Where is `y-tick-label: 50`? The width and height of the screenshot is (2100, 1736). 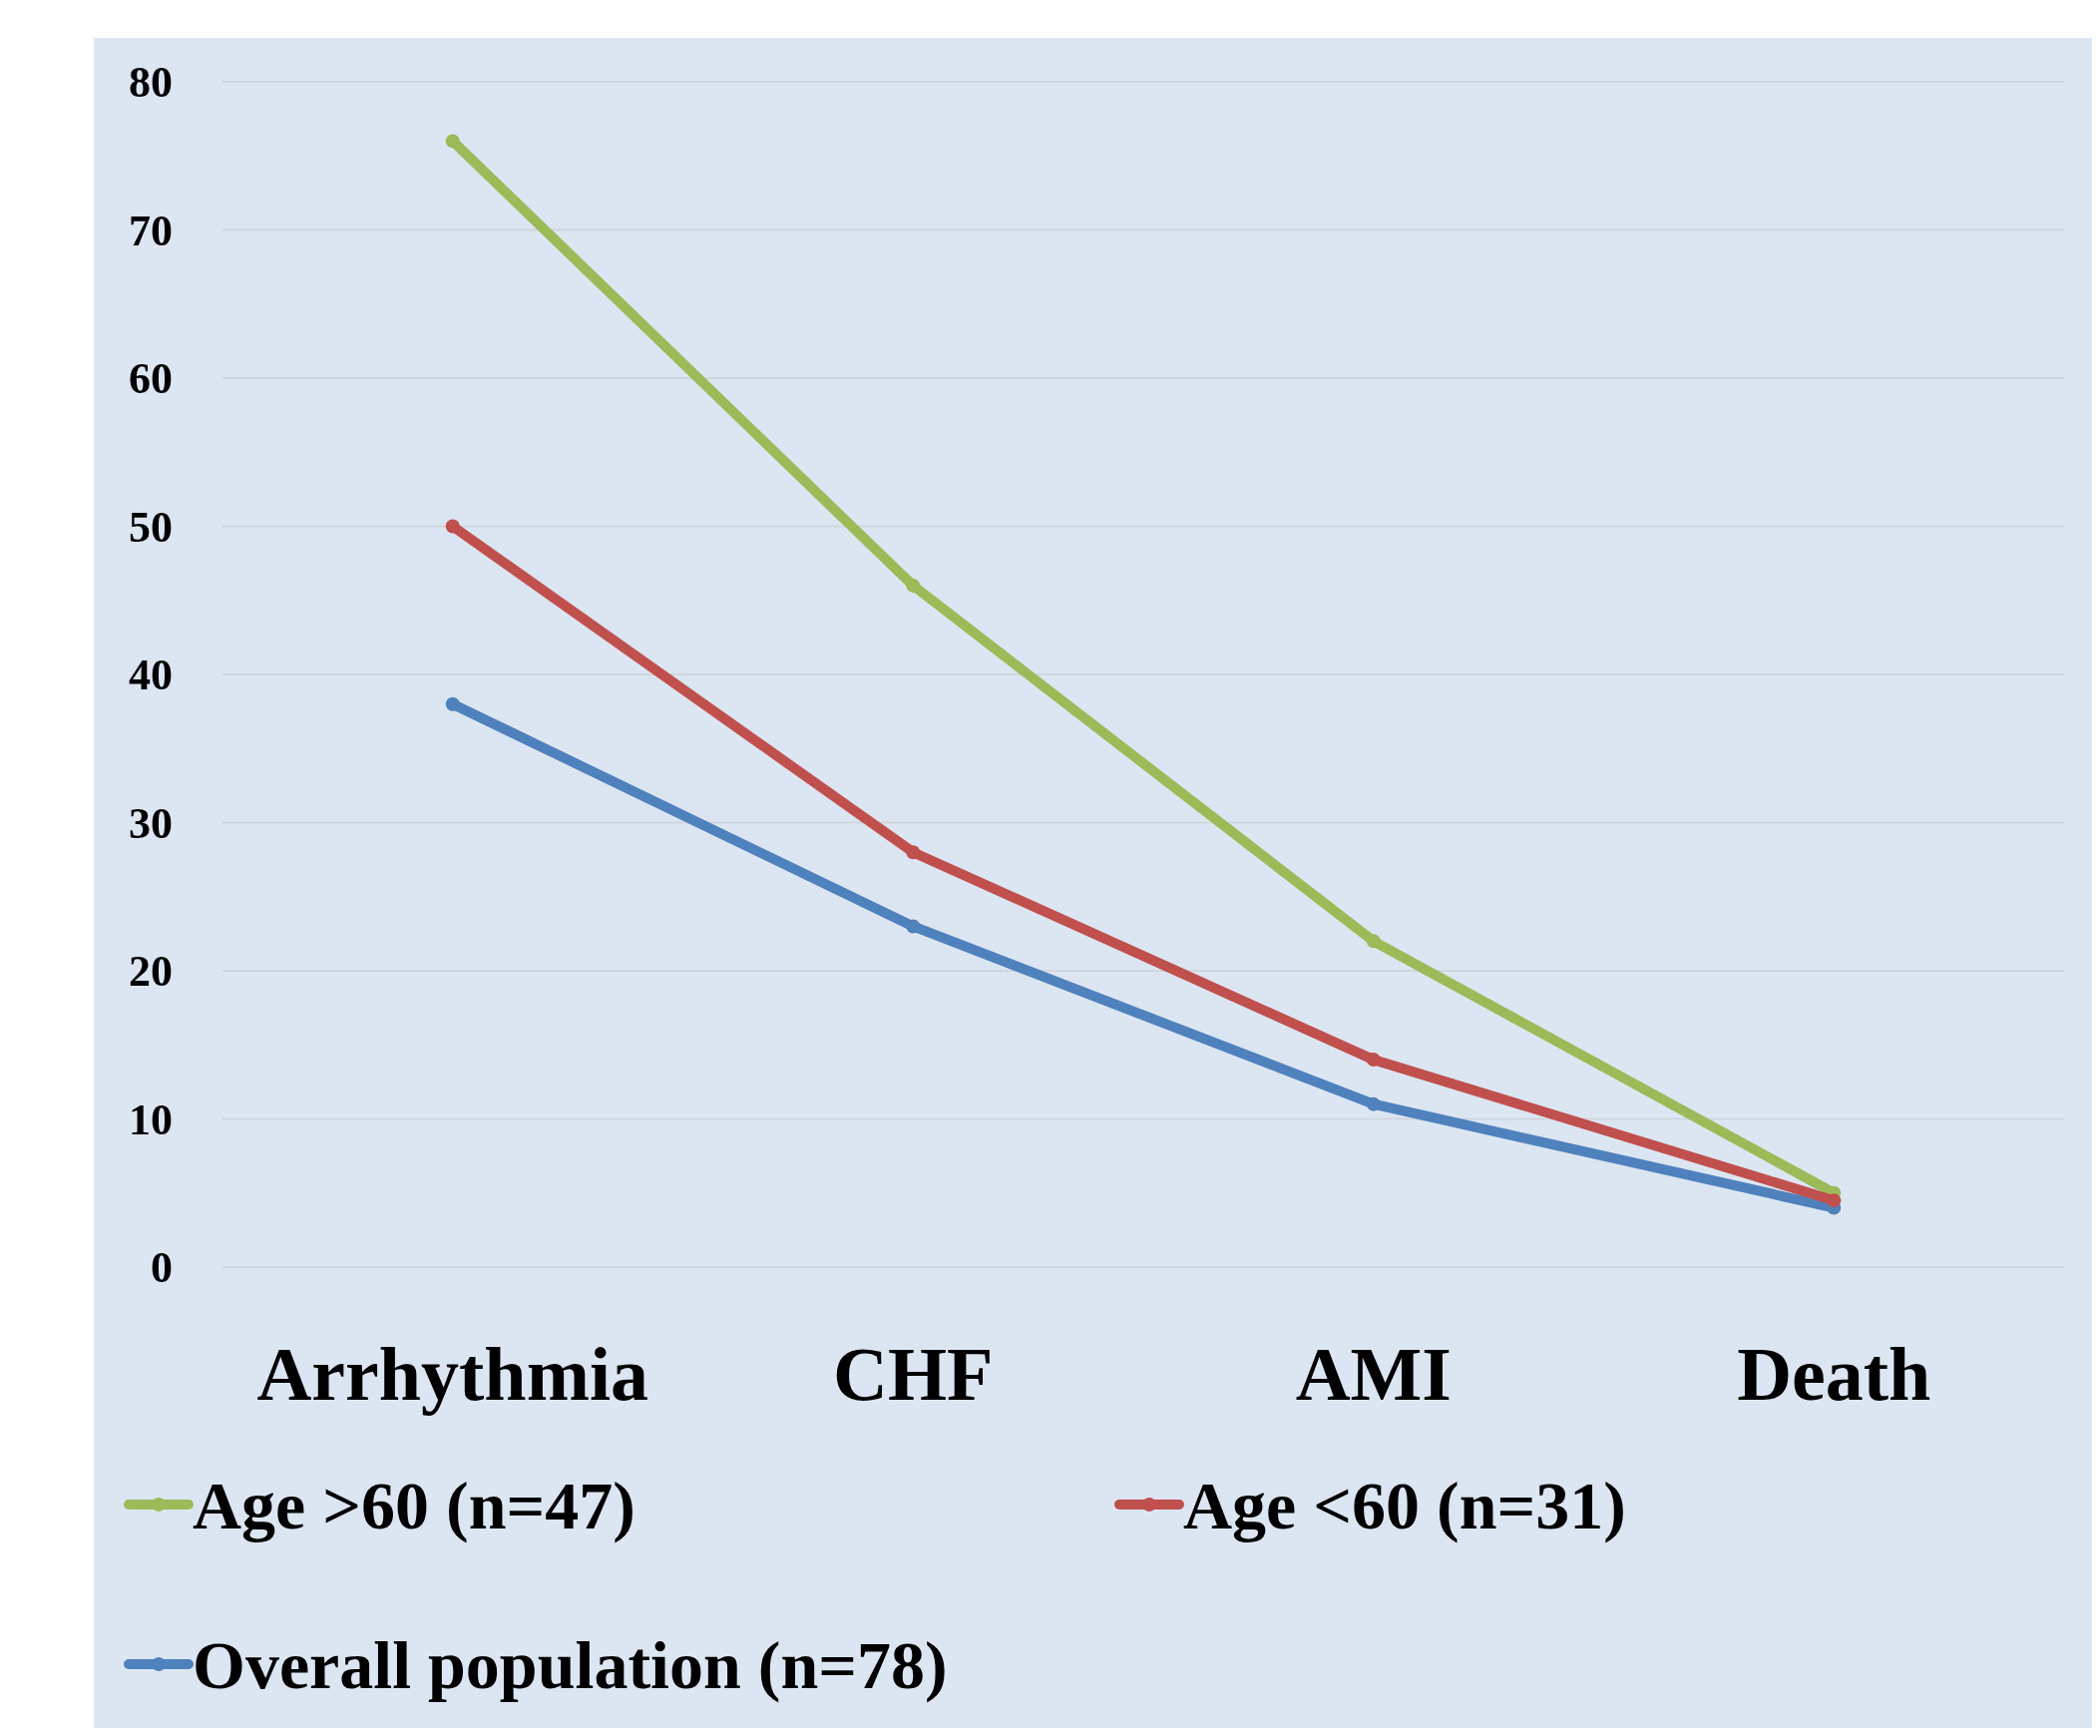 y-tick-label: 50 is located at coordinates (151, 527).